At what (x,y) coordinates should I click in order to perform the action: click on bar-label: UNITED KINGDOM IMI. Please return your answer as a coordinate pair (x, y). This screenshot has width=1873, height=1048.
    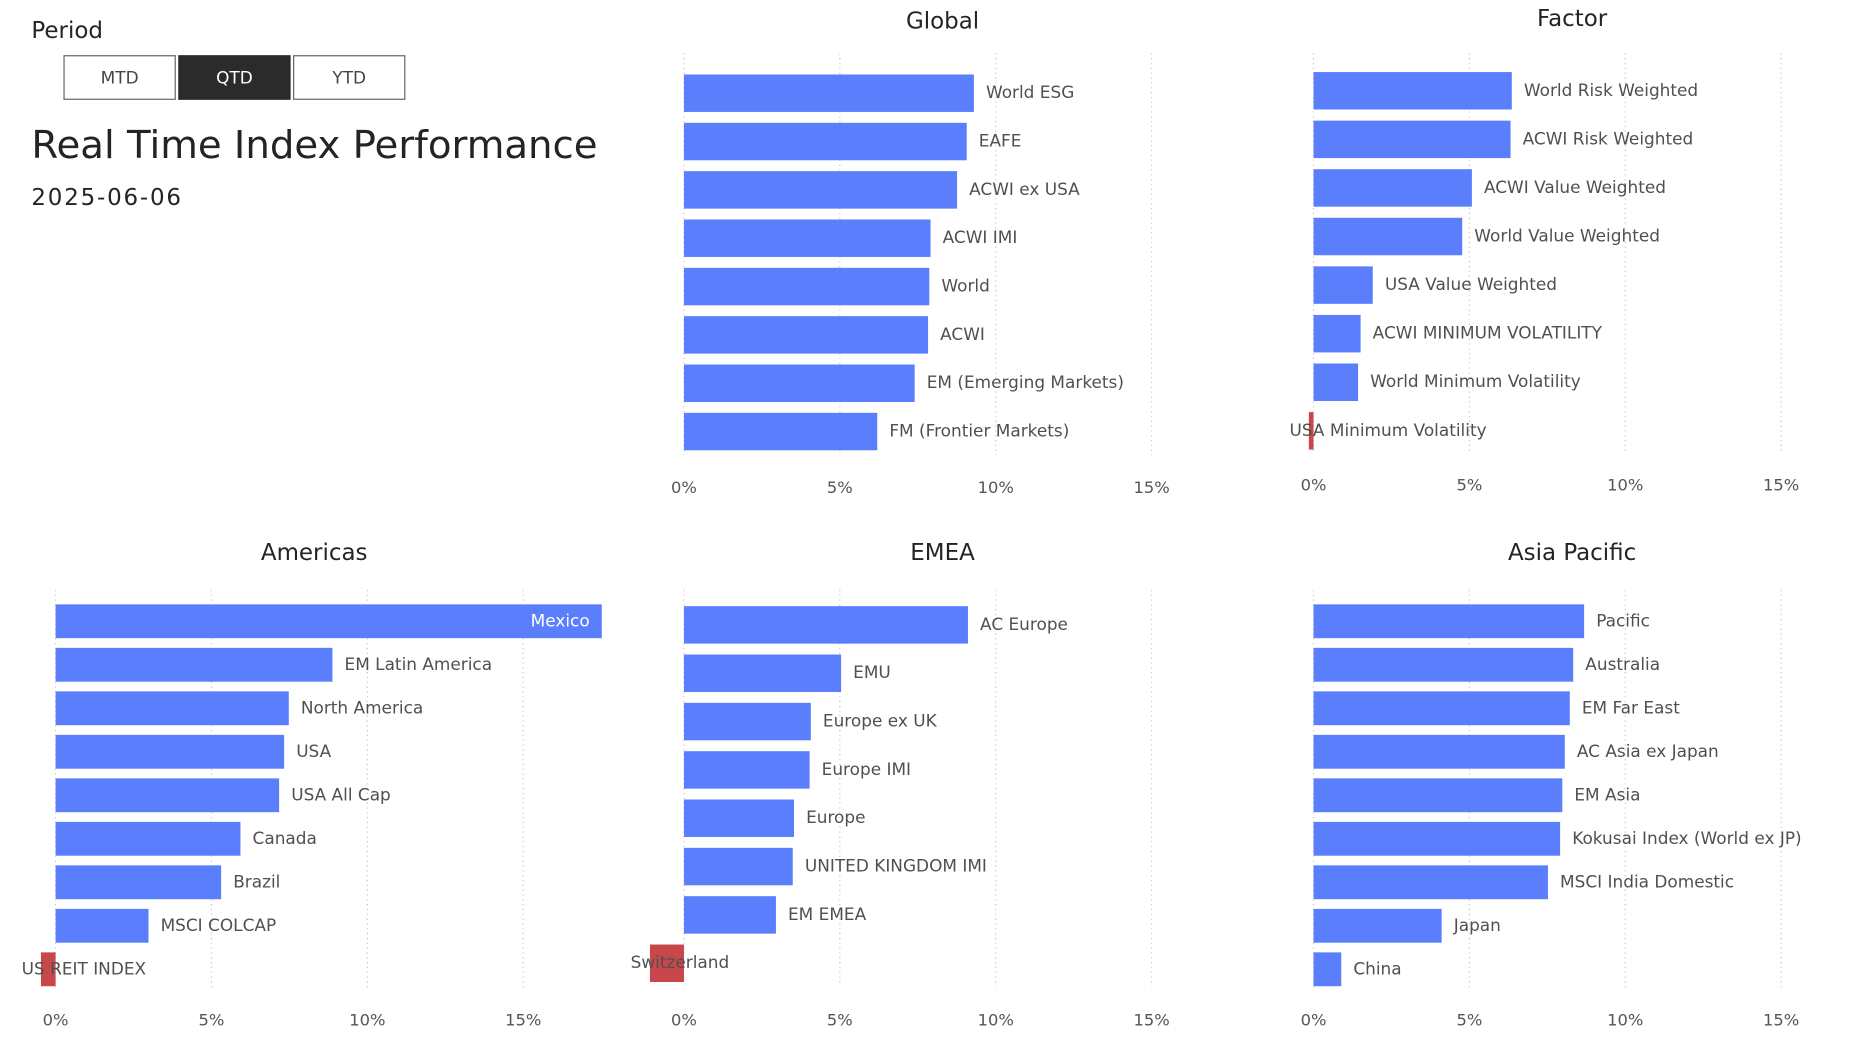
    Looking at the image, I should click on (896, 866).